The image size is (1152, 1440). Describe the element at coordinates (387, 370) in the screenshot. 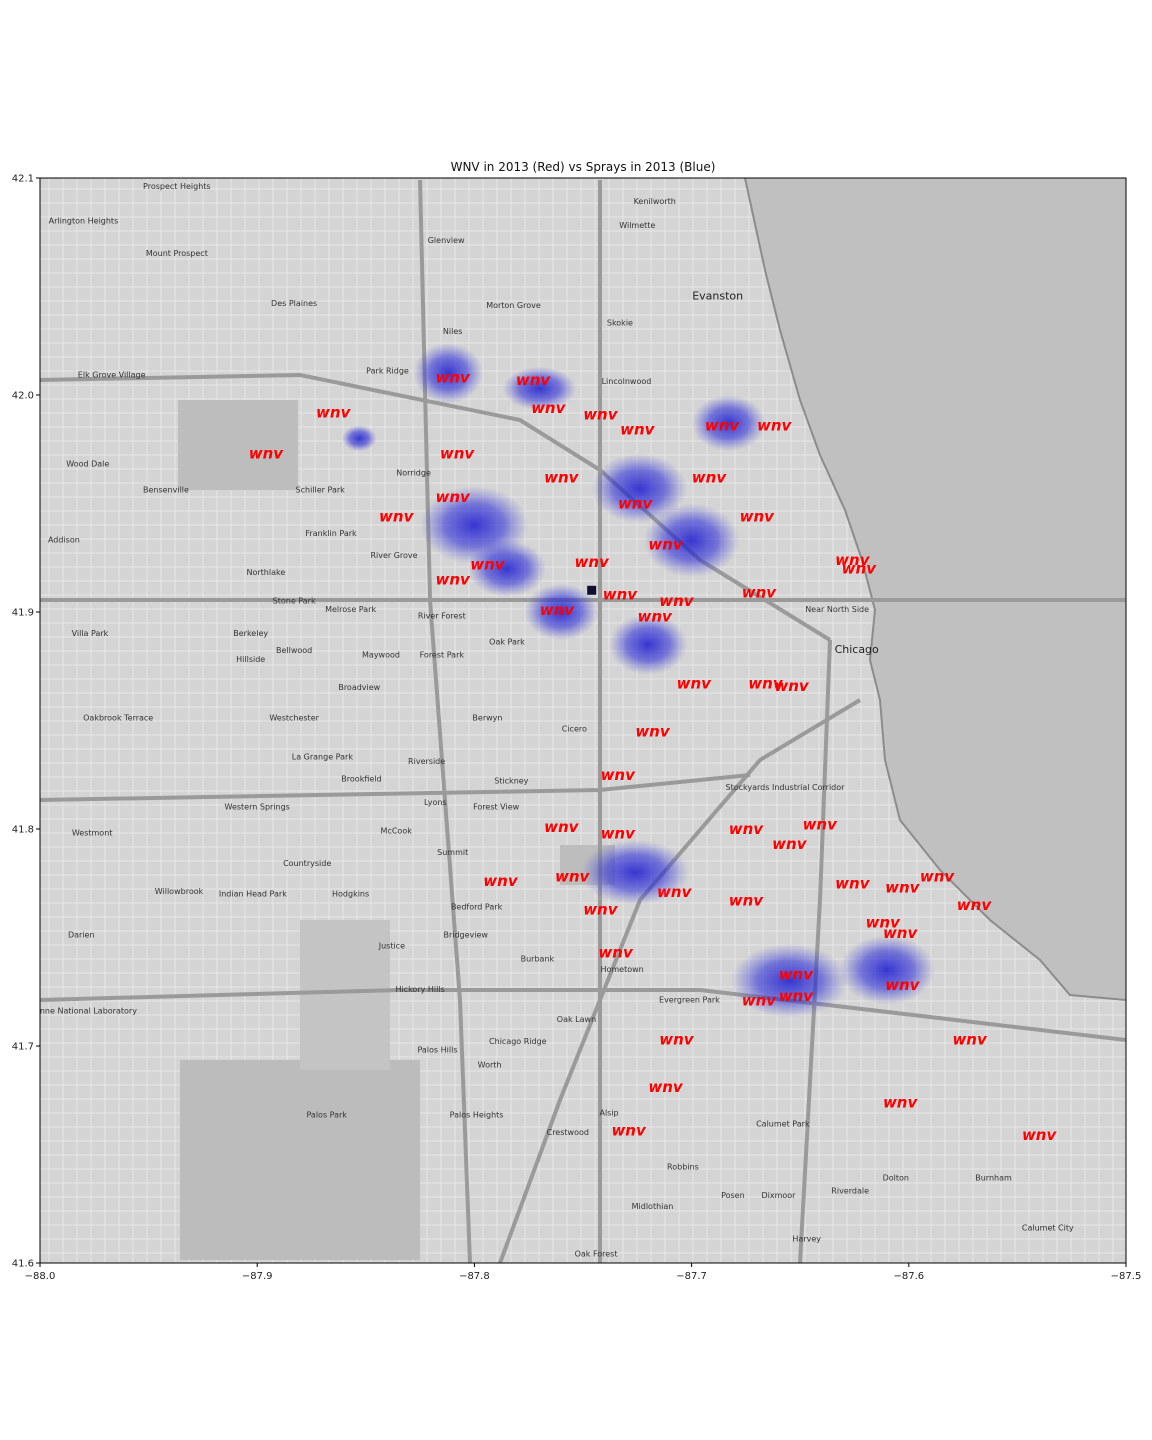

I see `place-label-20: Park Ridge` at that location.